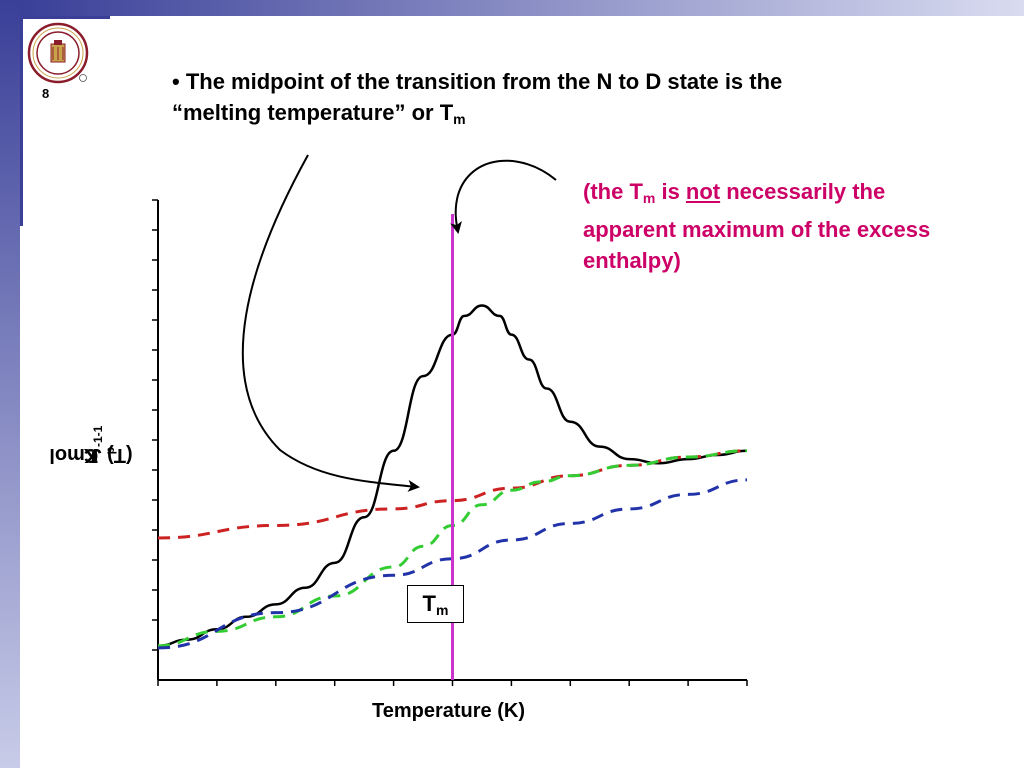 This screenshot has height=768, width=1024. Describe the element at coordinates (649, 198) in the screenshot. I see `note-subscript: m` at that location.